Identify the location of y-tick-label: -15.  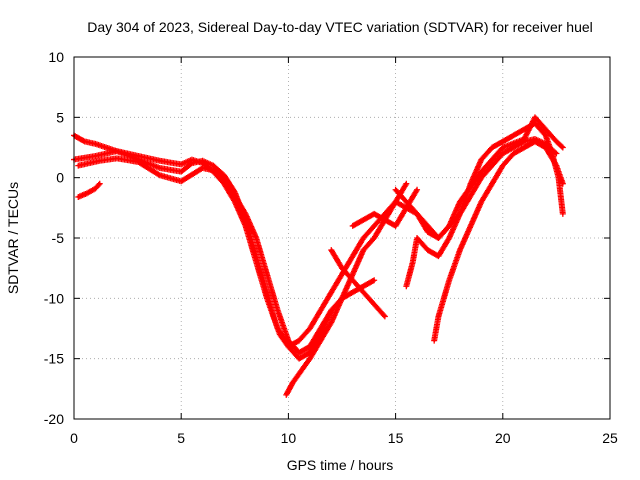
(54, 359).